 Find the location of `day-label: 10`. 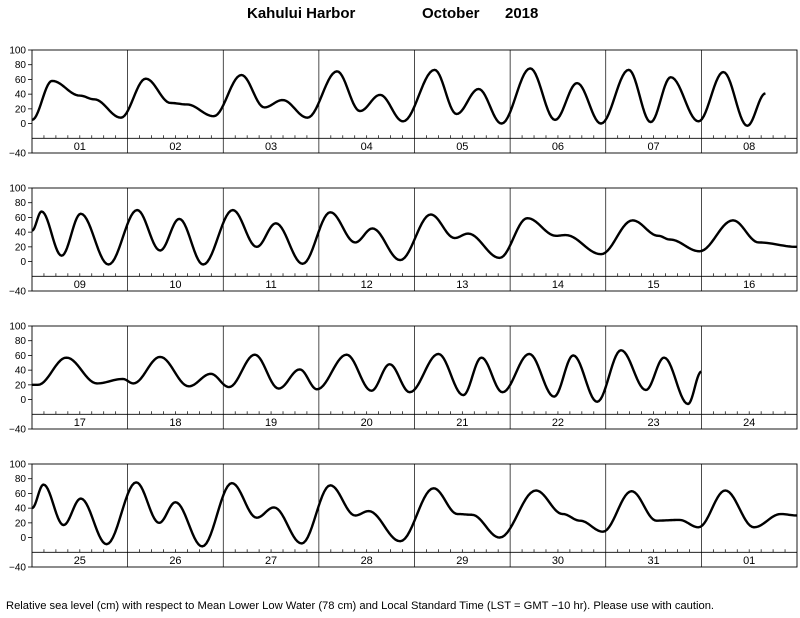

day-label: 10 is located at coordinates (175, 285).